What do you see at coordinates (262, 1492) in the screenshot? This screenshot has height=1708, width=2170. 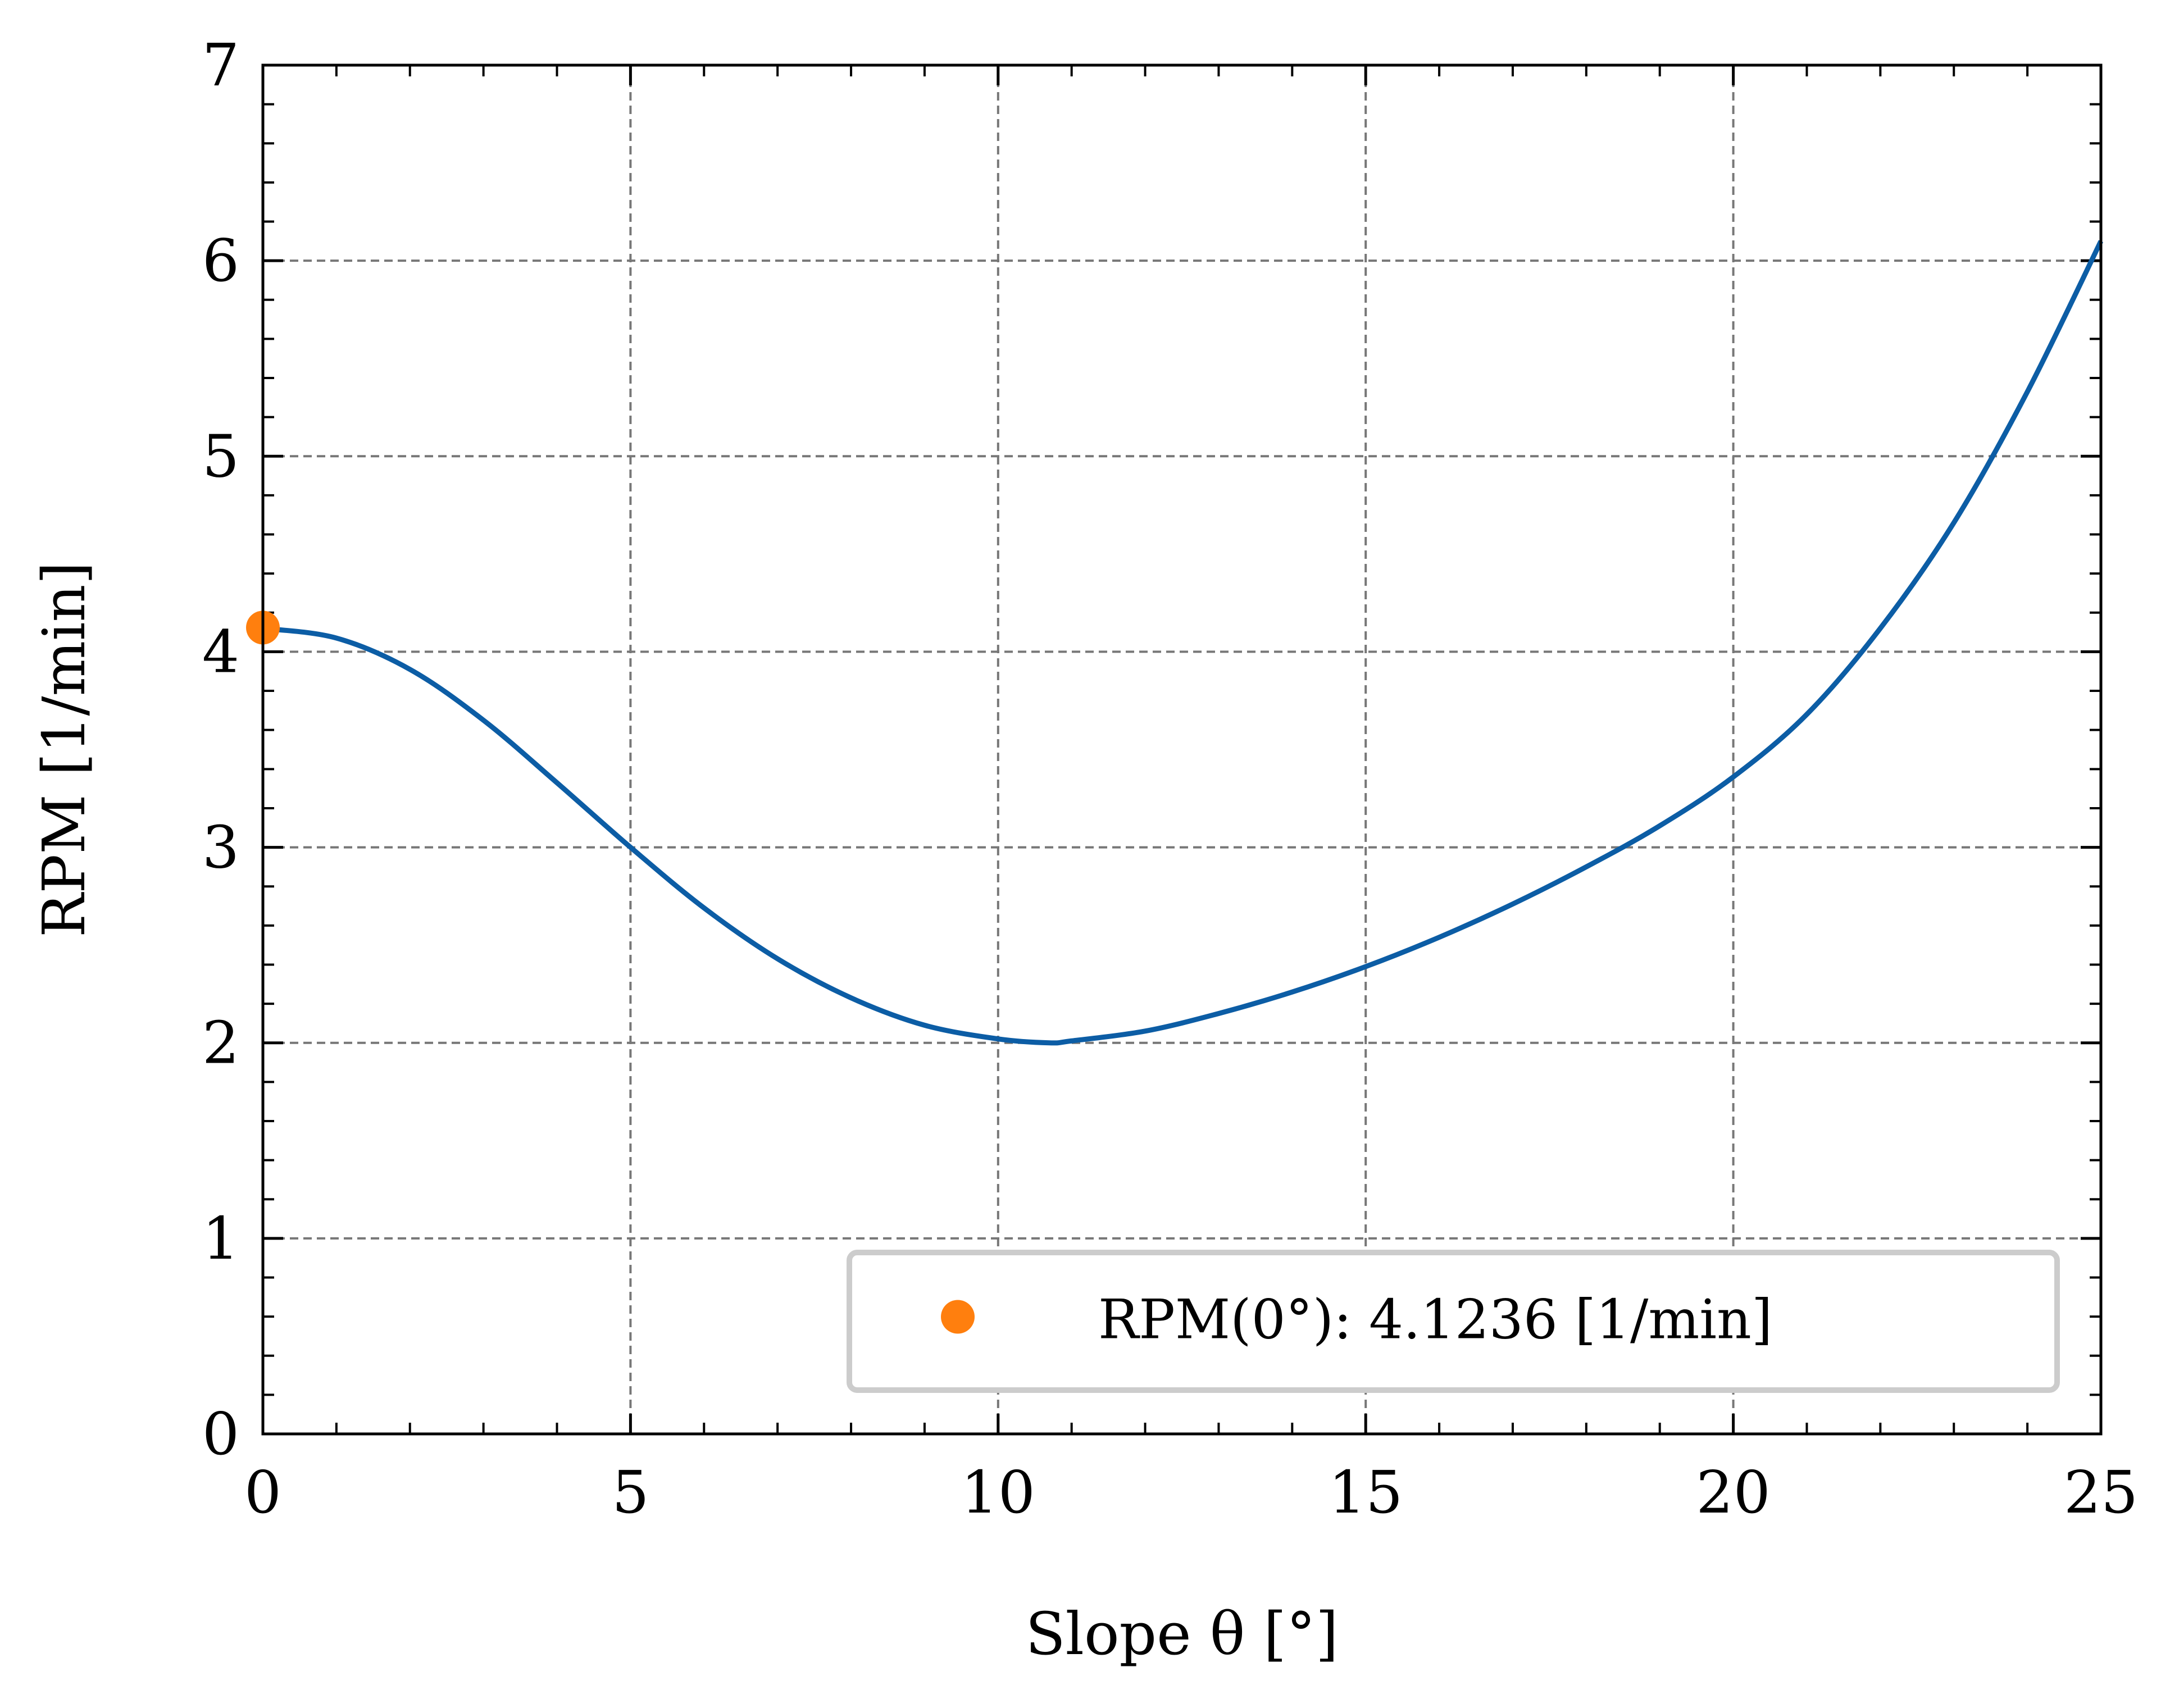 I see `x-tick-label: 0` at bounding box center [262, 1492].